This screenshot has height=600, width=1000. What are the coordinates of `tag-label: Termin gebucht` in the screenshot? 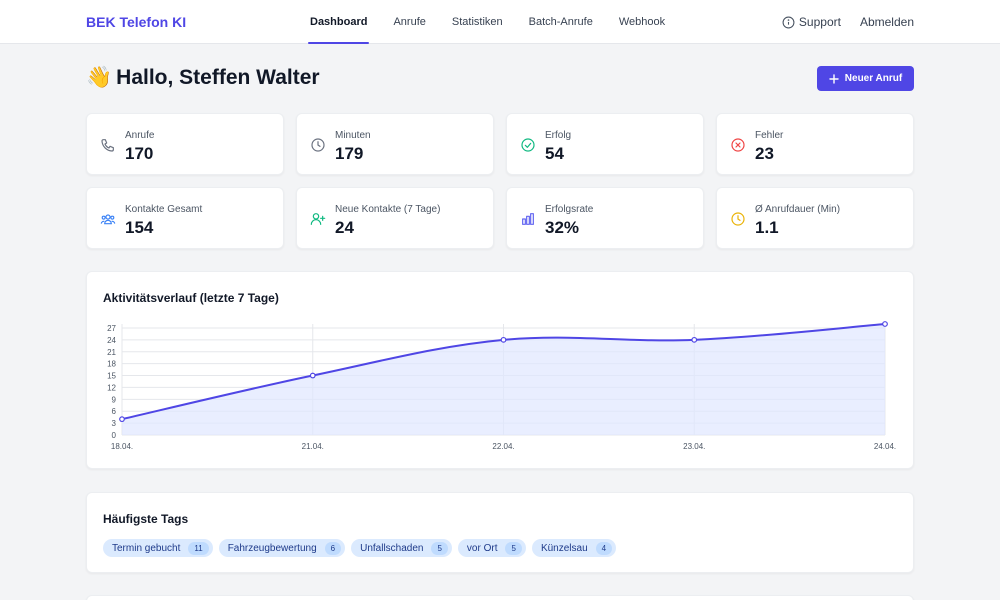 It's located at (146, 548).